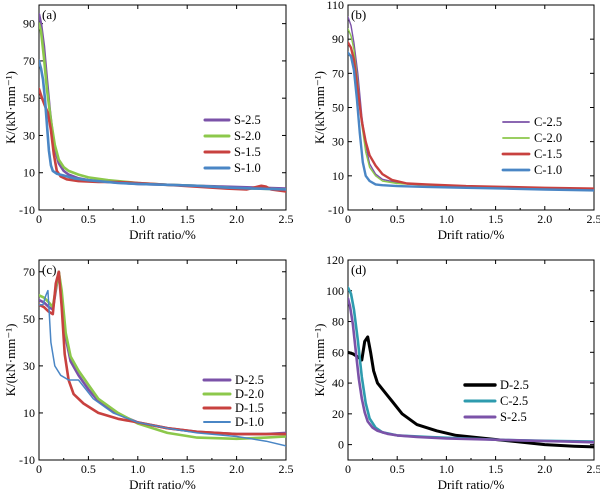 This screenshot has height=493, width=600. I want to click on y-tick-label: 80, so click(338, 322).